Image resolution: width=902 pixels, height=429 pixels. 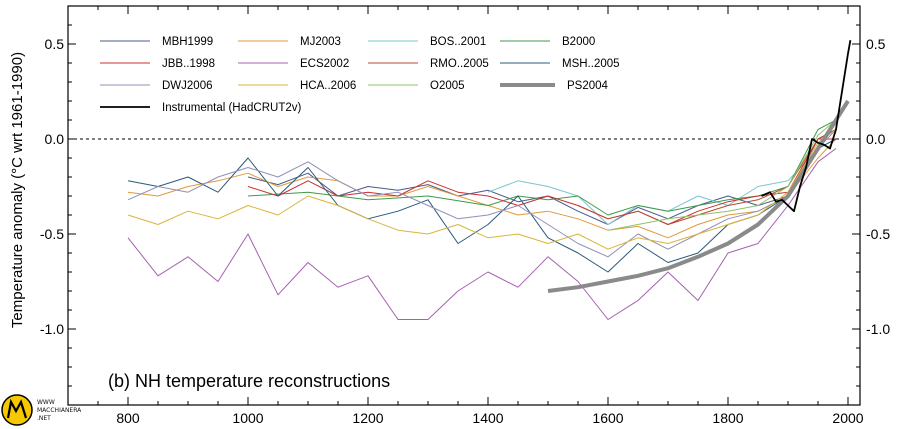 What do you see at coordinates (247, 418) in the screenshot?
I see `x-tick-label-1: 1000` at bounding box center [247, 418].